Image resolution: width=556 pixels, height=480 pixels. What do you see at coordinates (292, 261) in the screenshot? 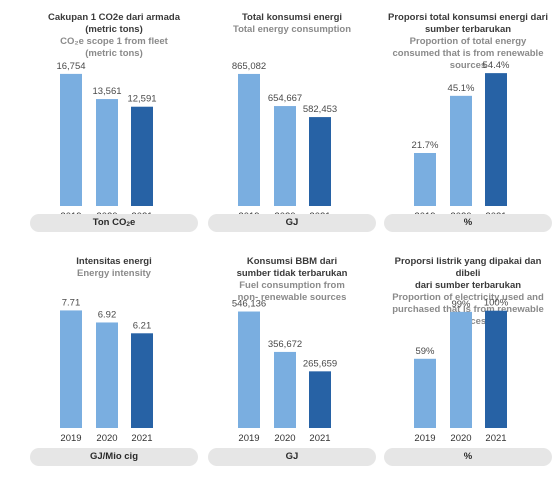
I see `chart-title-id: Konsumsi BBM dari` at bounding box center [292, 261].